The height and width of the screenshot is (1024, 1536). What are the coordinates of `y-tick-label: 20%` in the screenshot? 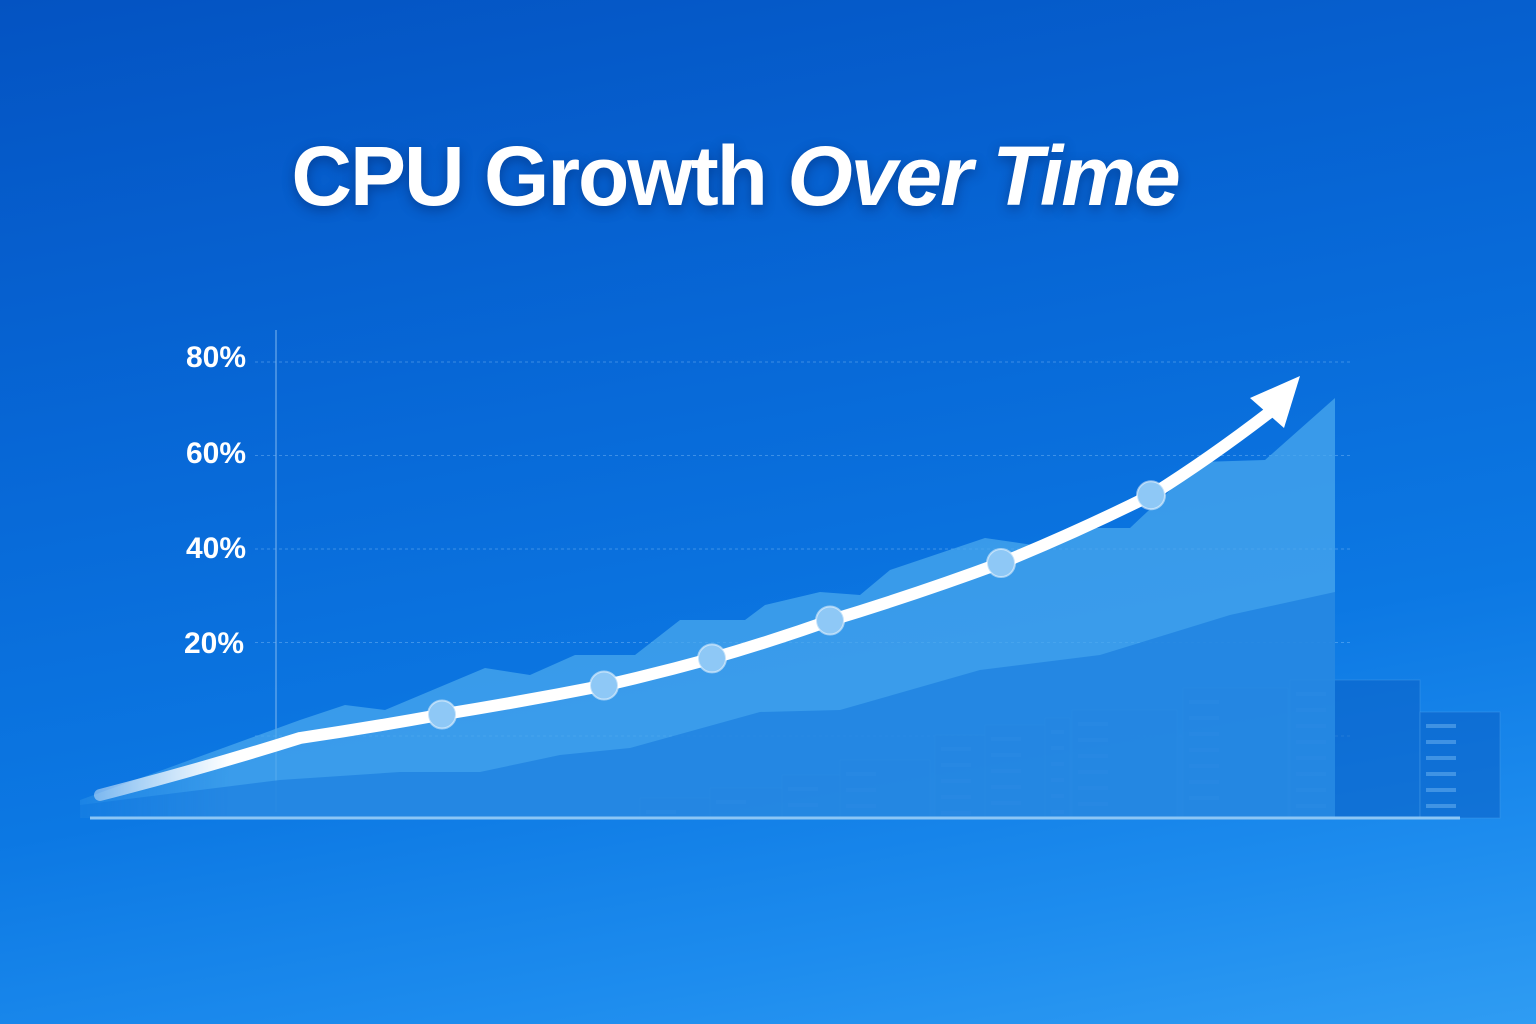 It's located at (214, 643).